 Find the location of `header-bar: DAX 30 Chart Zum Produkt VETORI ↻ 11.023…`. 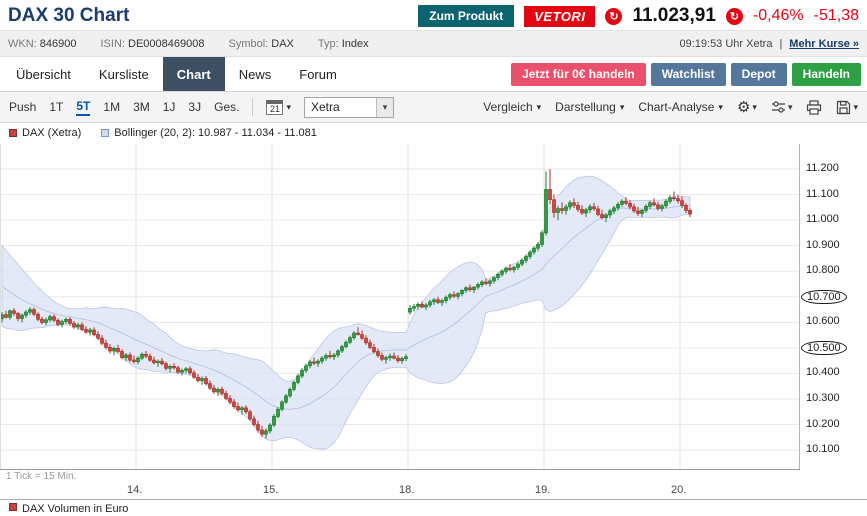

header-bar: DAX 30 Chart Zum Produkt VETORI ↻ 11.023… is located at coordinates (433, 15).